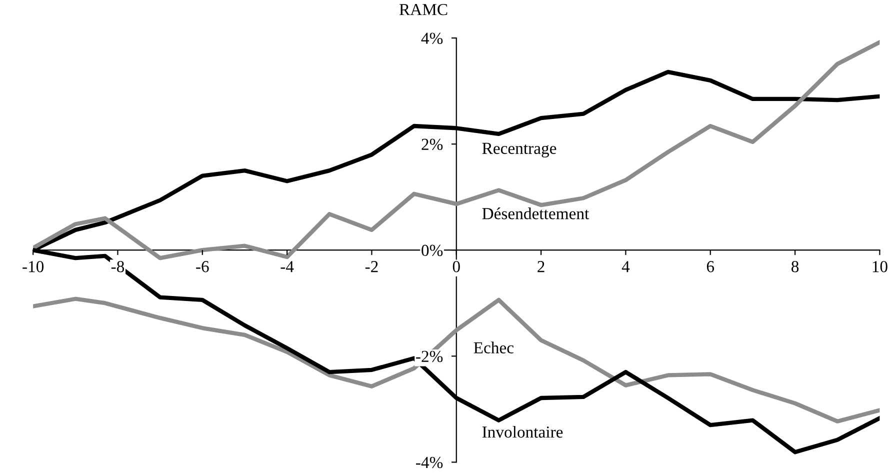 Image resolution: width=894 pixels, height=475 pixels. Describe the element at coordinates (522, 432) in the screenshot. I see `series-label: Involontaire` at that location.